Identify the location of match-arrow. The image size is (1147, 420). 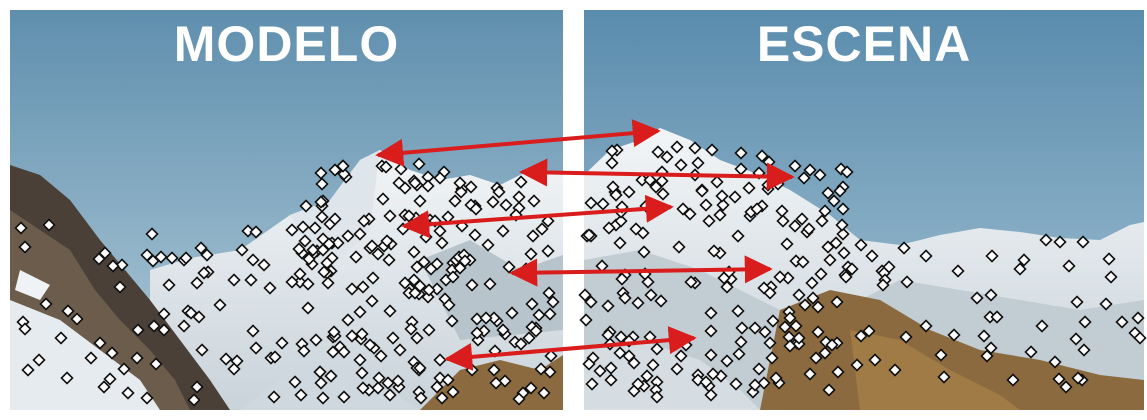
(518, 143).